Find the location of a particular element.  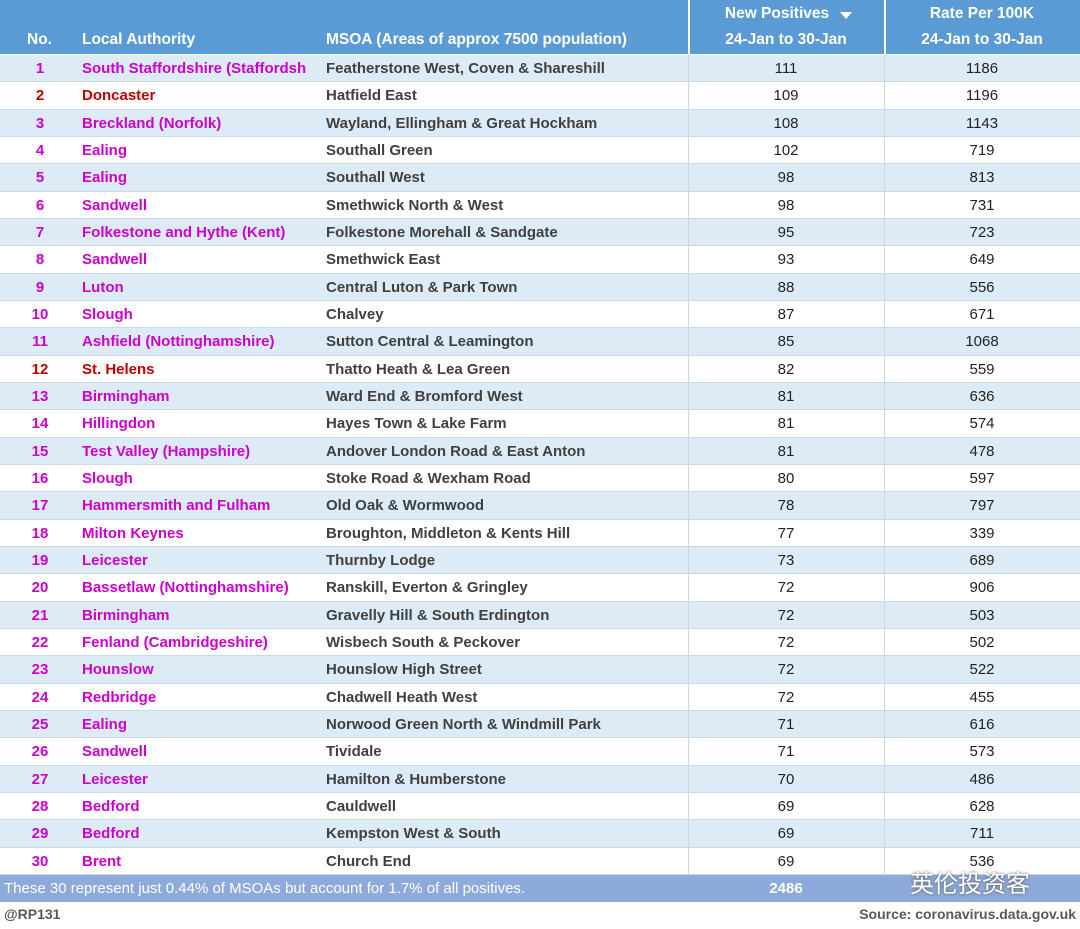

row-number: 15 is located at coordinates (40, 451).